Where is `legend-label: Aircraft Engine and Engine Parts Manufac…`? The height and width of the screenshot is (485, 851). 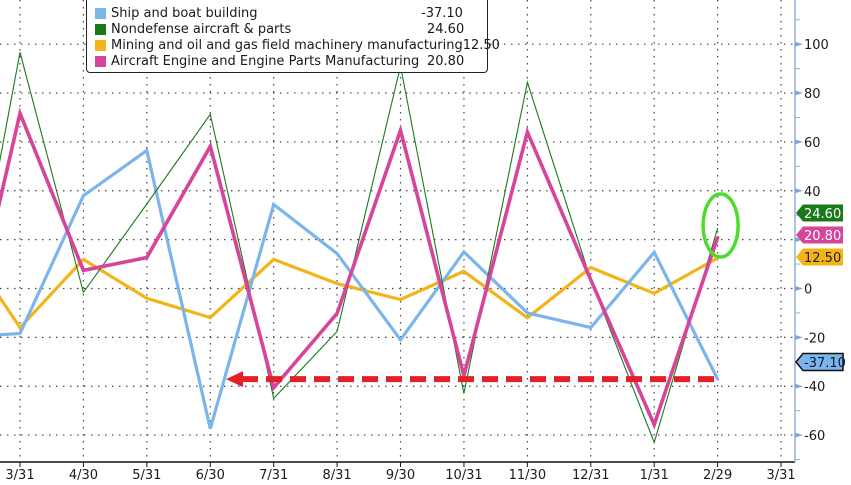 legend-label: Aircraft Engine and Engine Parts Manufac… is located at coordinates (265, 61).